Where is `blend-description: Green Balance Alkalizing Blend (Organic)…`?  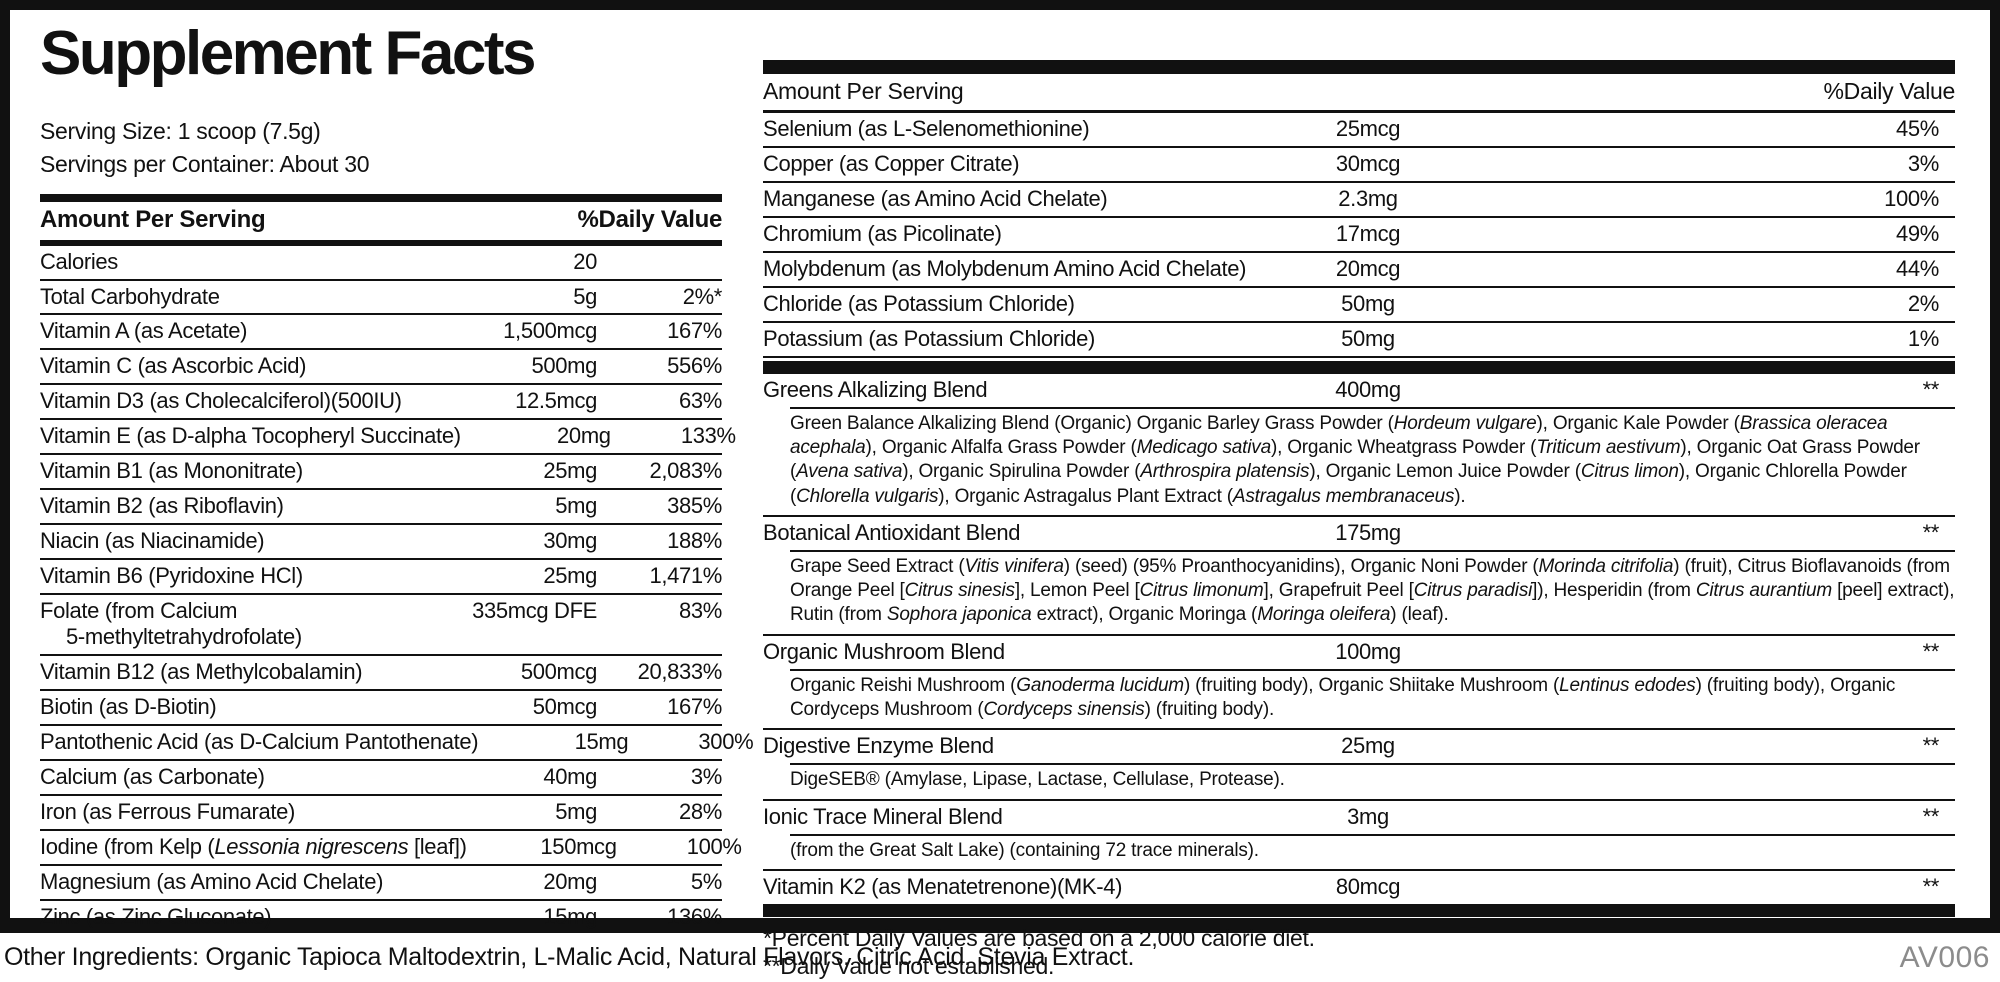 blend-description: Green Balance Alkalizing Blend (Organic)… is located at coordinates (1372, 462).